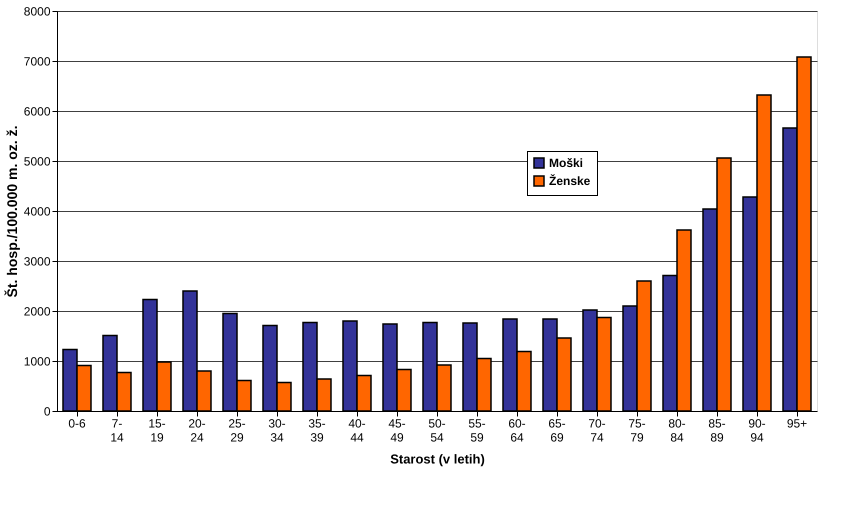  I want to click on x-tick-label: 50- 54, so click(437, 430).